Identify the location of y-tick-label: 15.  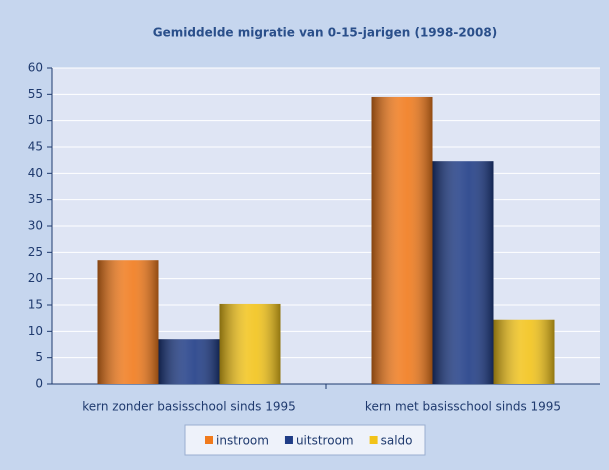
(35, 305).